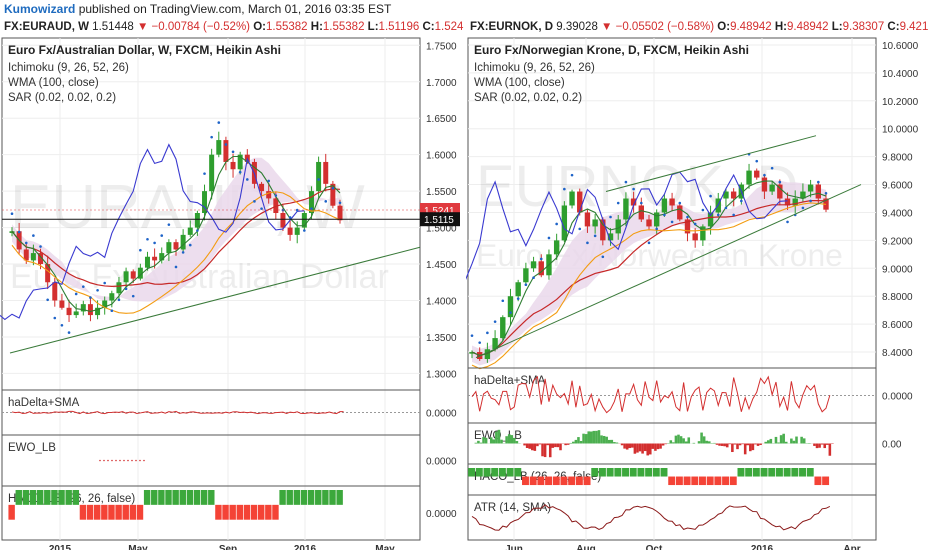 Image resolution: width=932 pixels, height=550 pixels. What do you see at coordinates (897, 241) in the screenshot?
I see `y-tick-label: 9.2000` at bounding box center [897, 241].